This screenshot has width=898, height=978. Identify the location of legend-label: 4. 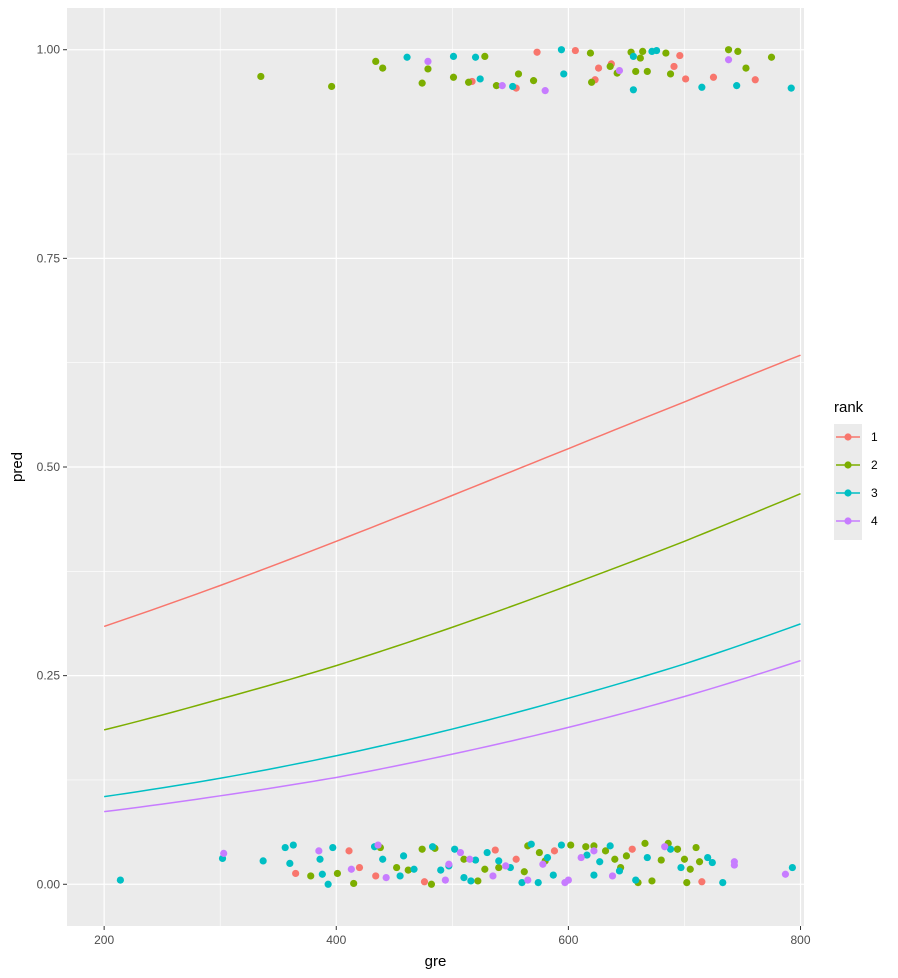
(874, 521).